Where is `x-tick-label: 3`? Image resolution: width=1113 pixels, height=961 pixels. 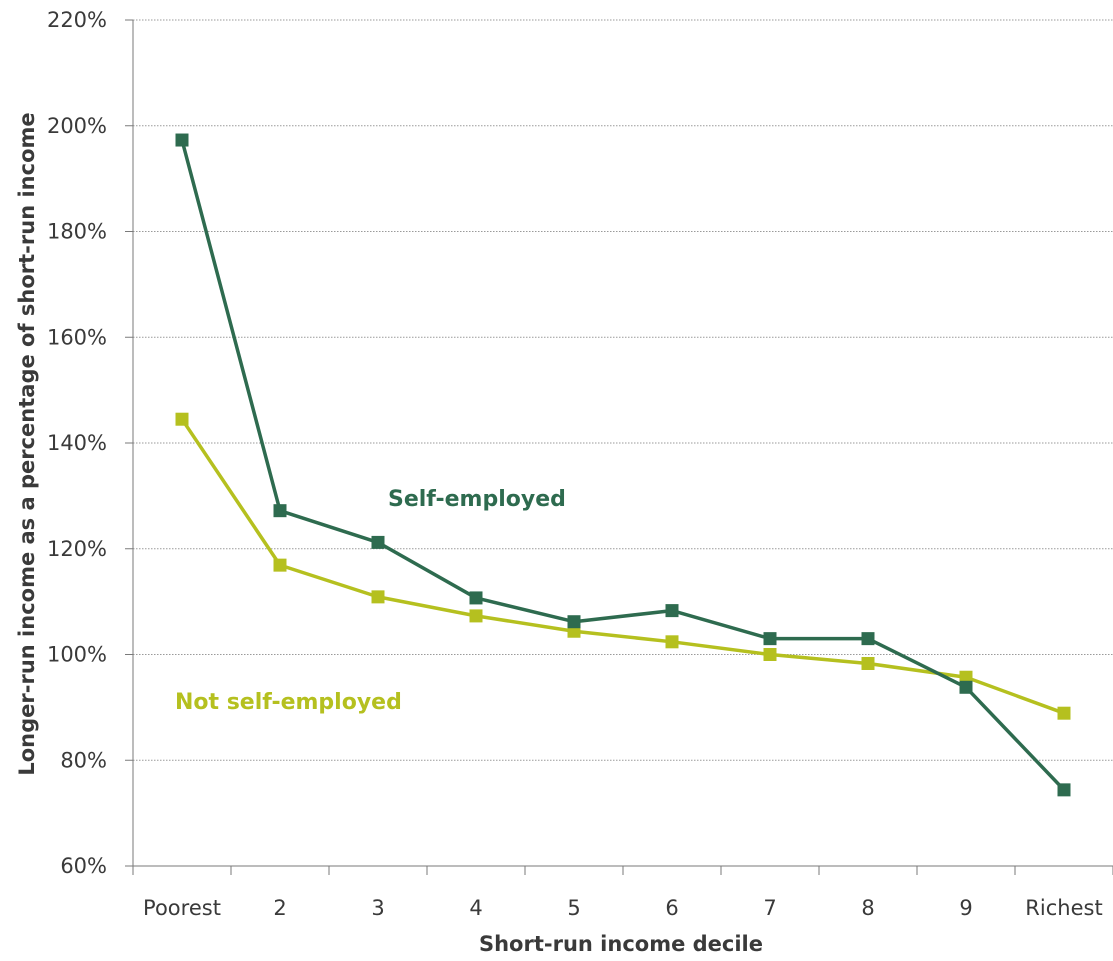
x-tick-label: 3 is located at coordinates (377, 908).